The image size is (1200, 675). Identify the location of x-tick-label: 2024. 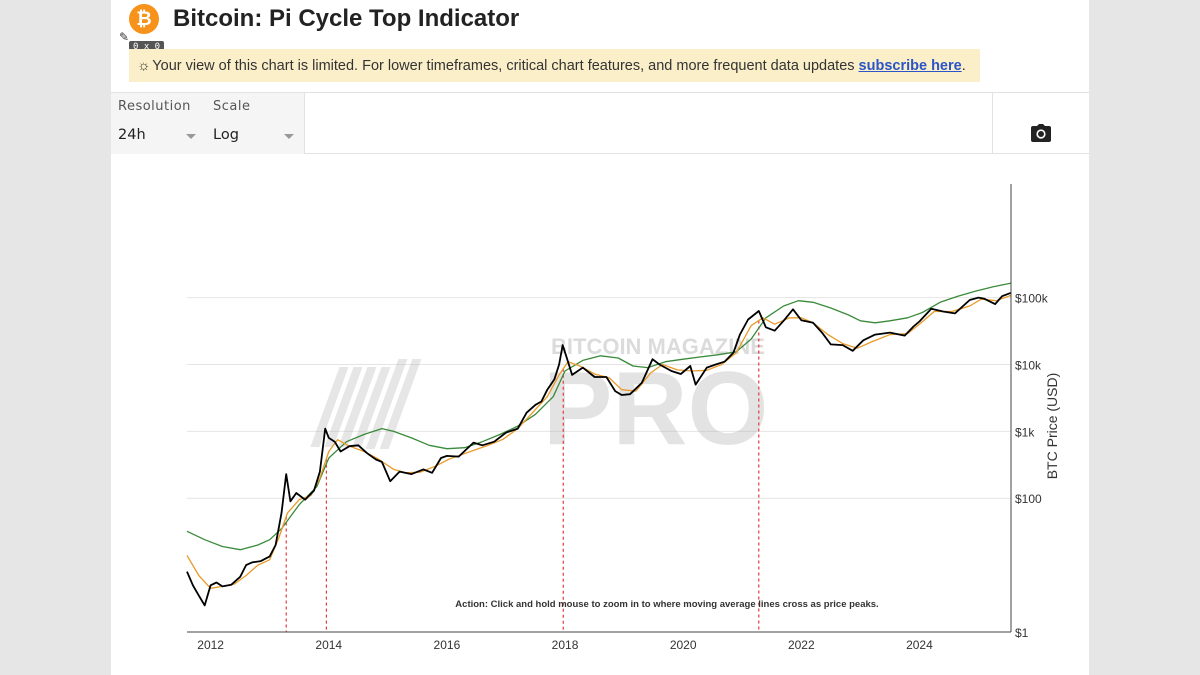
(919, 645).